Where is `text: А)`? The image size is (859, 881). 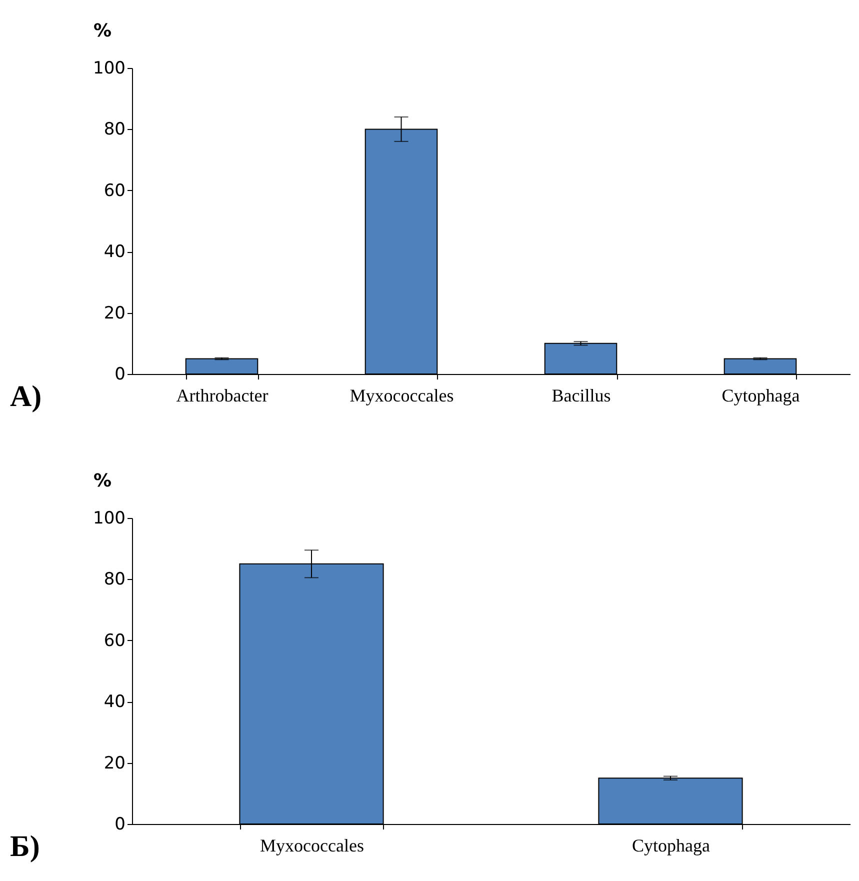 text: А) is located at coordinates (26, 396).